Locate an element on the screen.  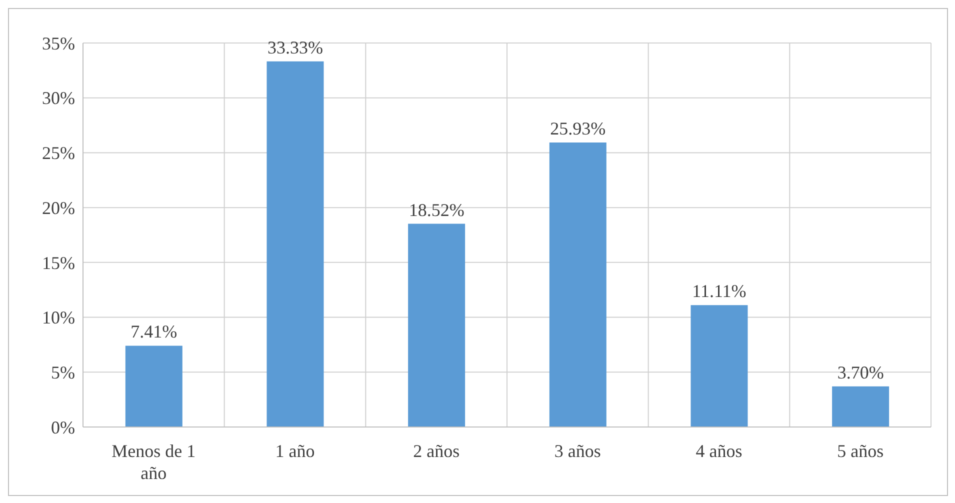
x-tick-label: 1 año is located at coordinates (295, 451).